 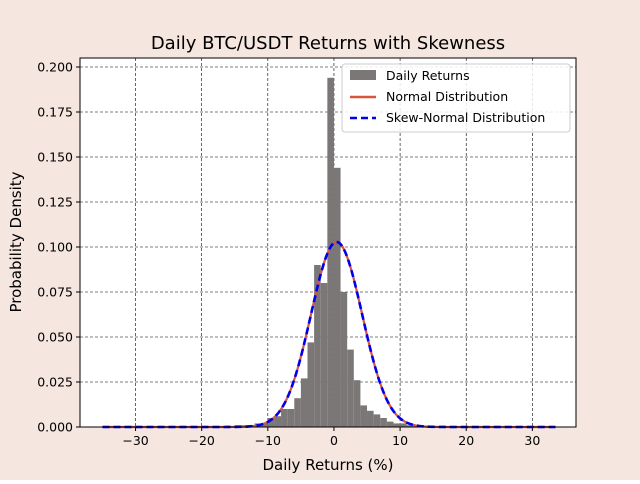 I want to click on chart-title: Daily BTC/USDT Returns with Skewness, so click(x=328, y=43).